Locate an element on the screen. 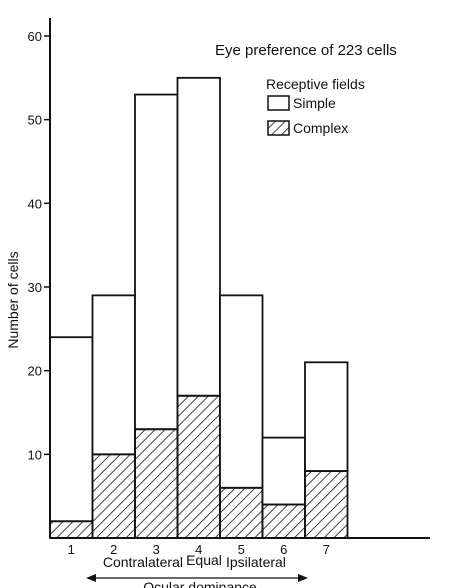 Image resolution: width=474 pixels, height=588 pixels. label-contralateral: Contralateral is located at coordinates (143, 562).